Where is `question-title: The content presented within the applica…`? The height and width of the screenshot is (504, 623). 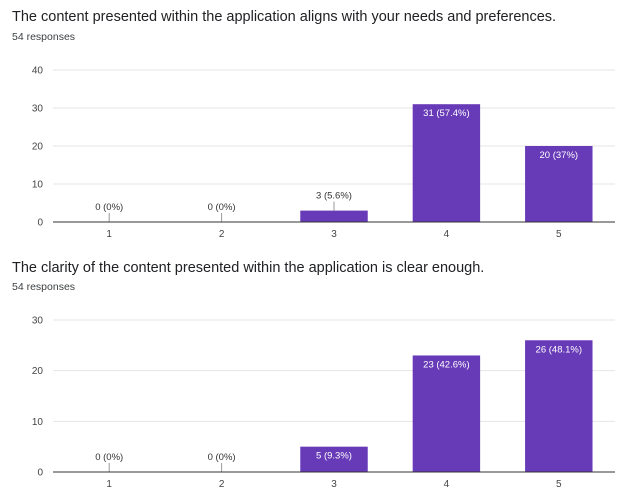 question-title: The content presented within the applica… is located at coordinates (284, 17).